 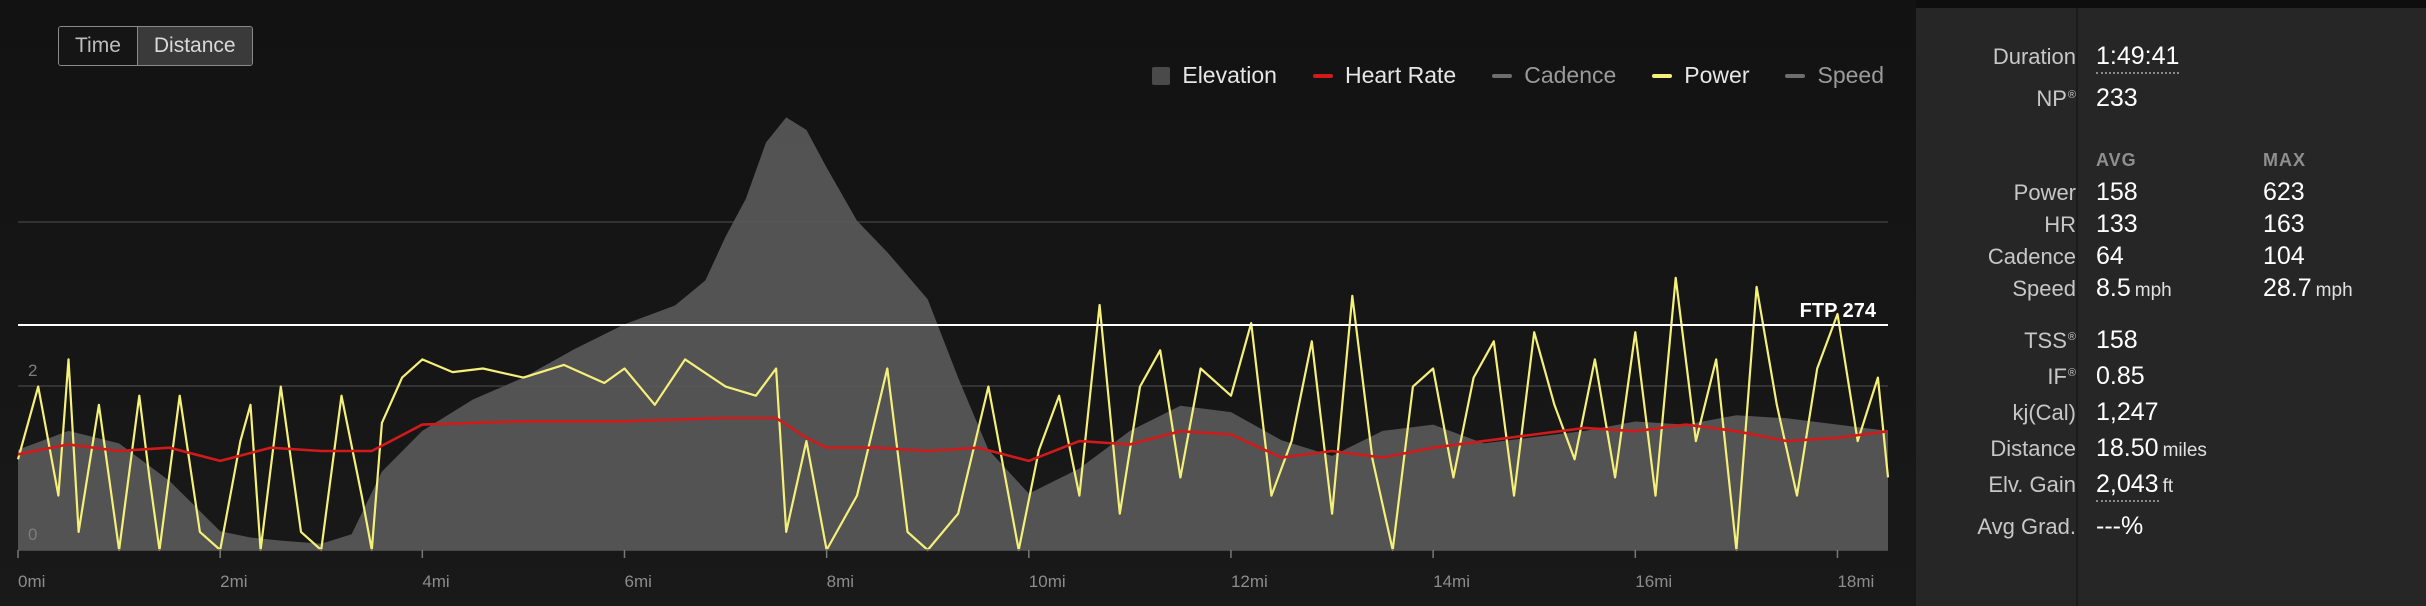 What do you see at coordinates (2117, 192) in the screenshot?
I see `power-avg-value: 158` at bounding box center [2117, 192].